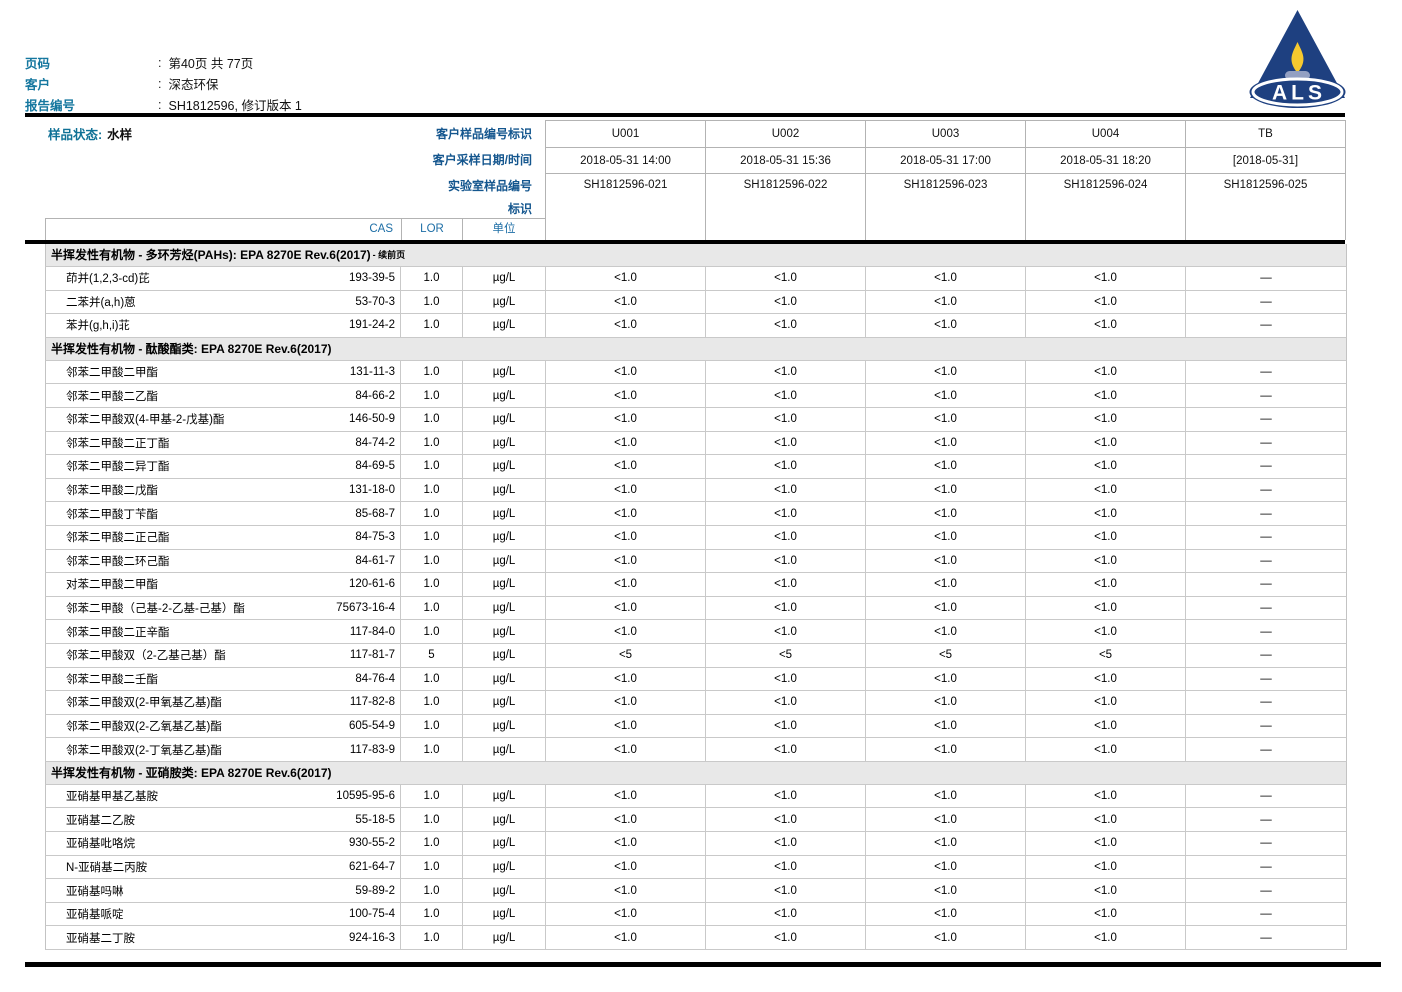 This screenshot has width=1402, height=992. What do you see at coordinates (696, 514) in the screenshot?
I see `analyte-row: 邻苯二甲酸丁苄酯 85-68-7 1.0 µg/L <1.0 <1.0 <1.0 <1.0—` at bounding box center [696, 514].